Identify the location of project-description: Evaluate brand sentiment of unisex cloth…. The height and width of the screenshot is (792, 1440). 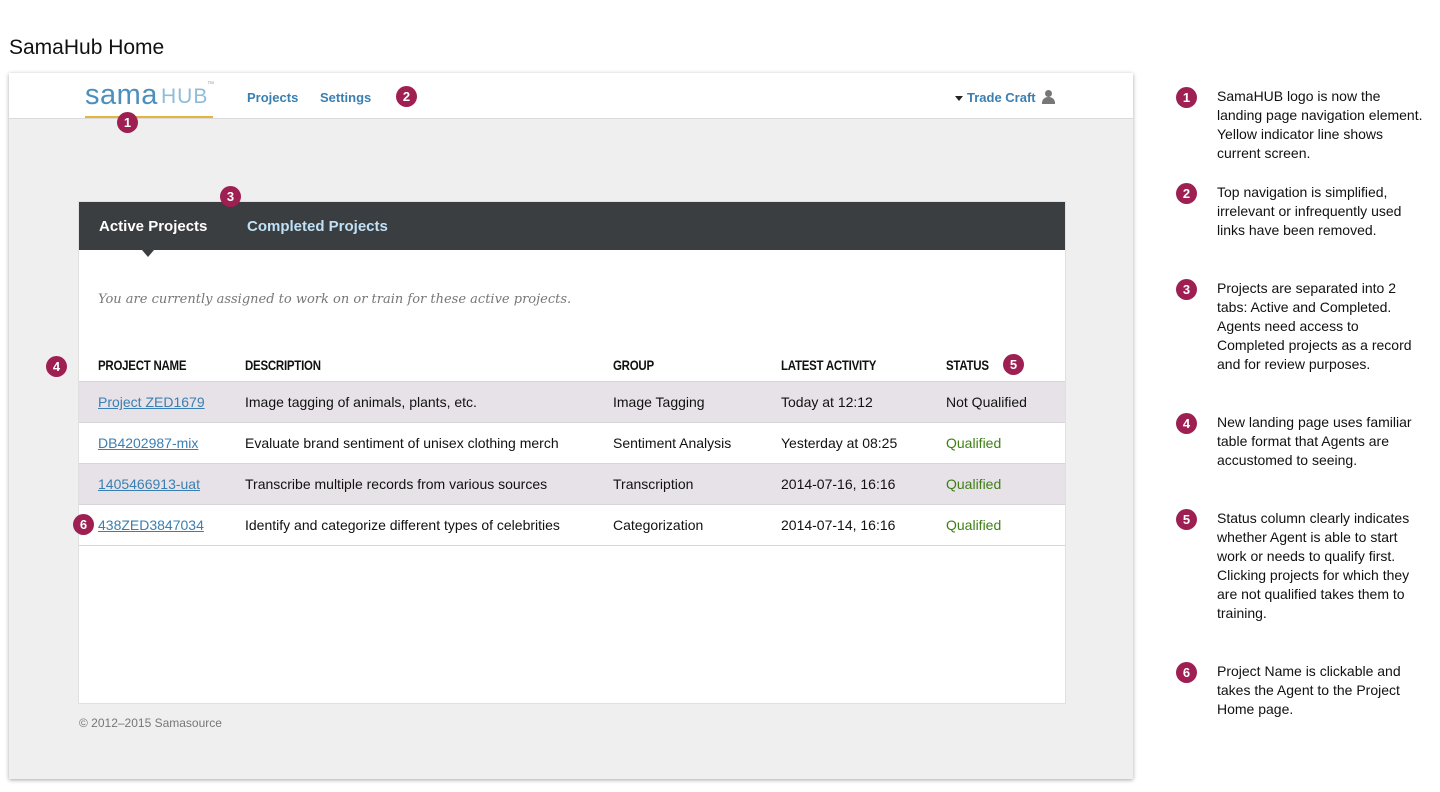
(402, 443).